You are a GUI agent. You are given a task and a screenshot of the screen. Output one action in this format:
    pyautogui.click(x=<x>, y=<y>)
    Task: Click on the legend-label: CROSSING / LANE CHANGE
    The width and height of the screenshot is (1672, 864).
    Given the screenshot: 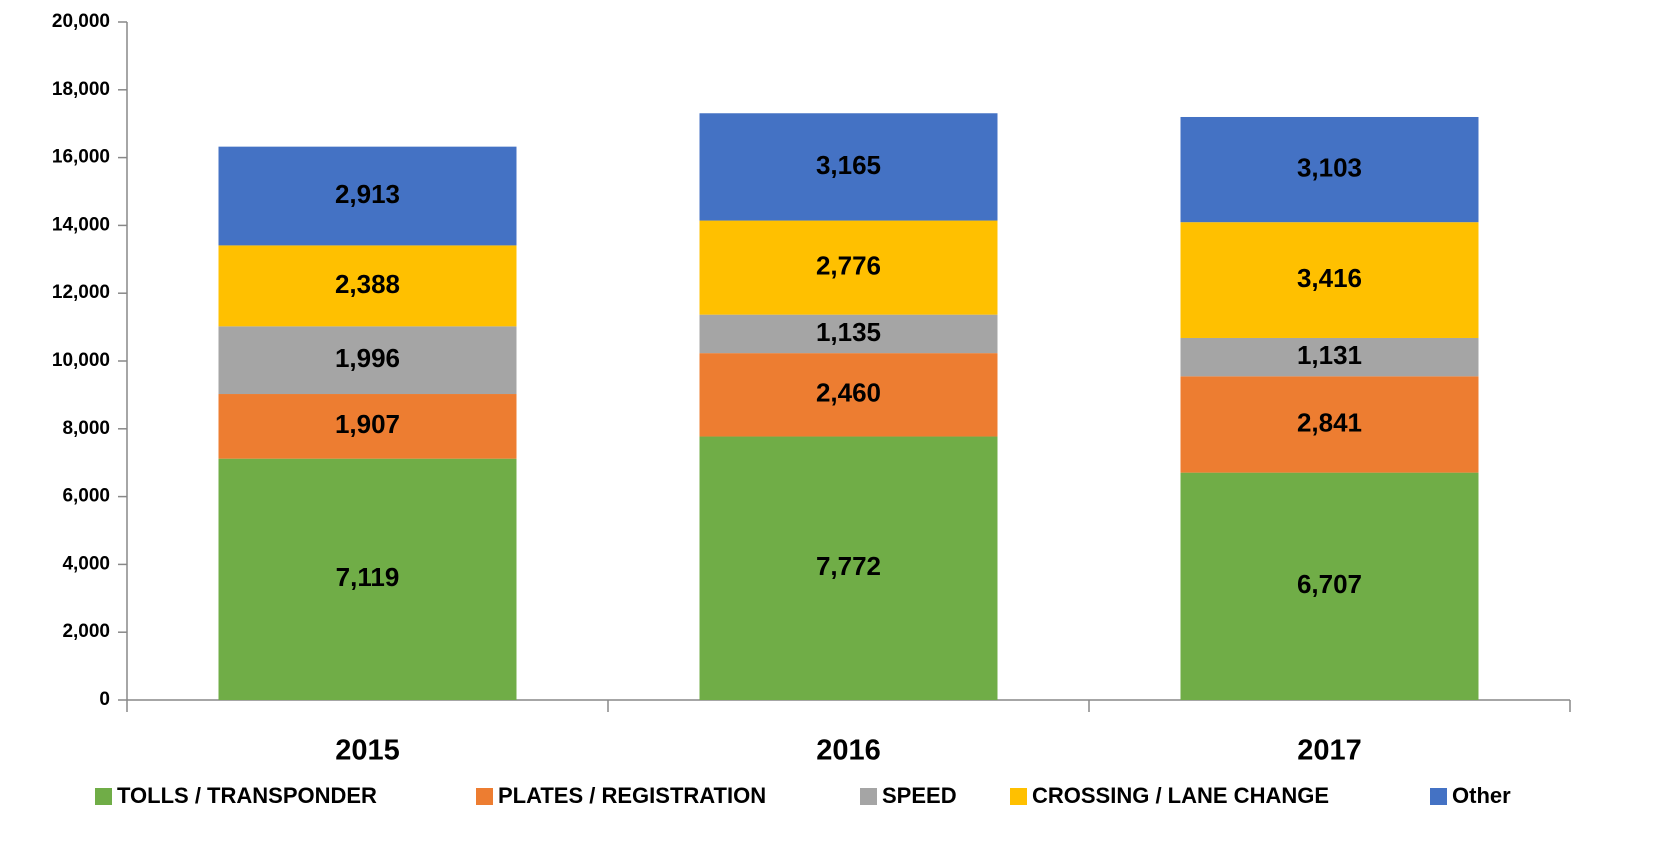 What is the action you would take?
    pyautogui.click(x=1180, y=795)
    